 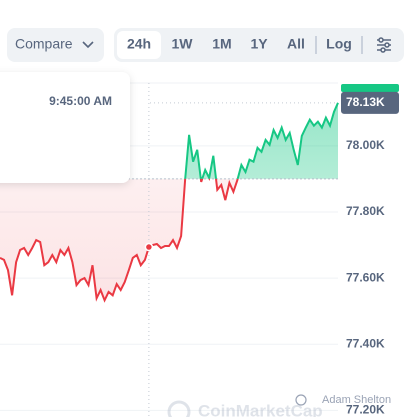 I want to click on range-button: 1W, so click(x=183, y=44).